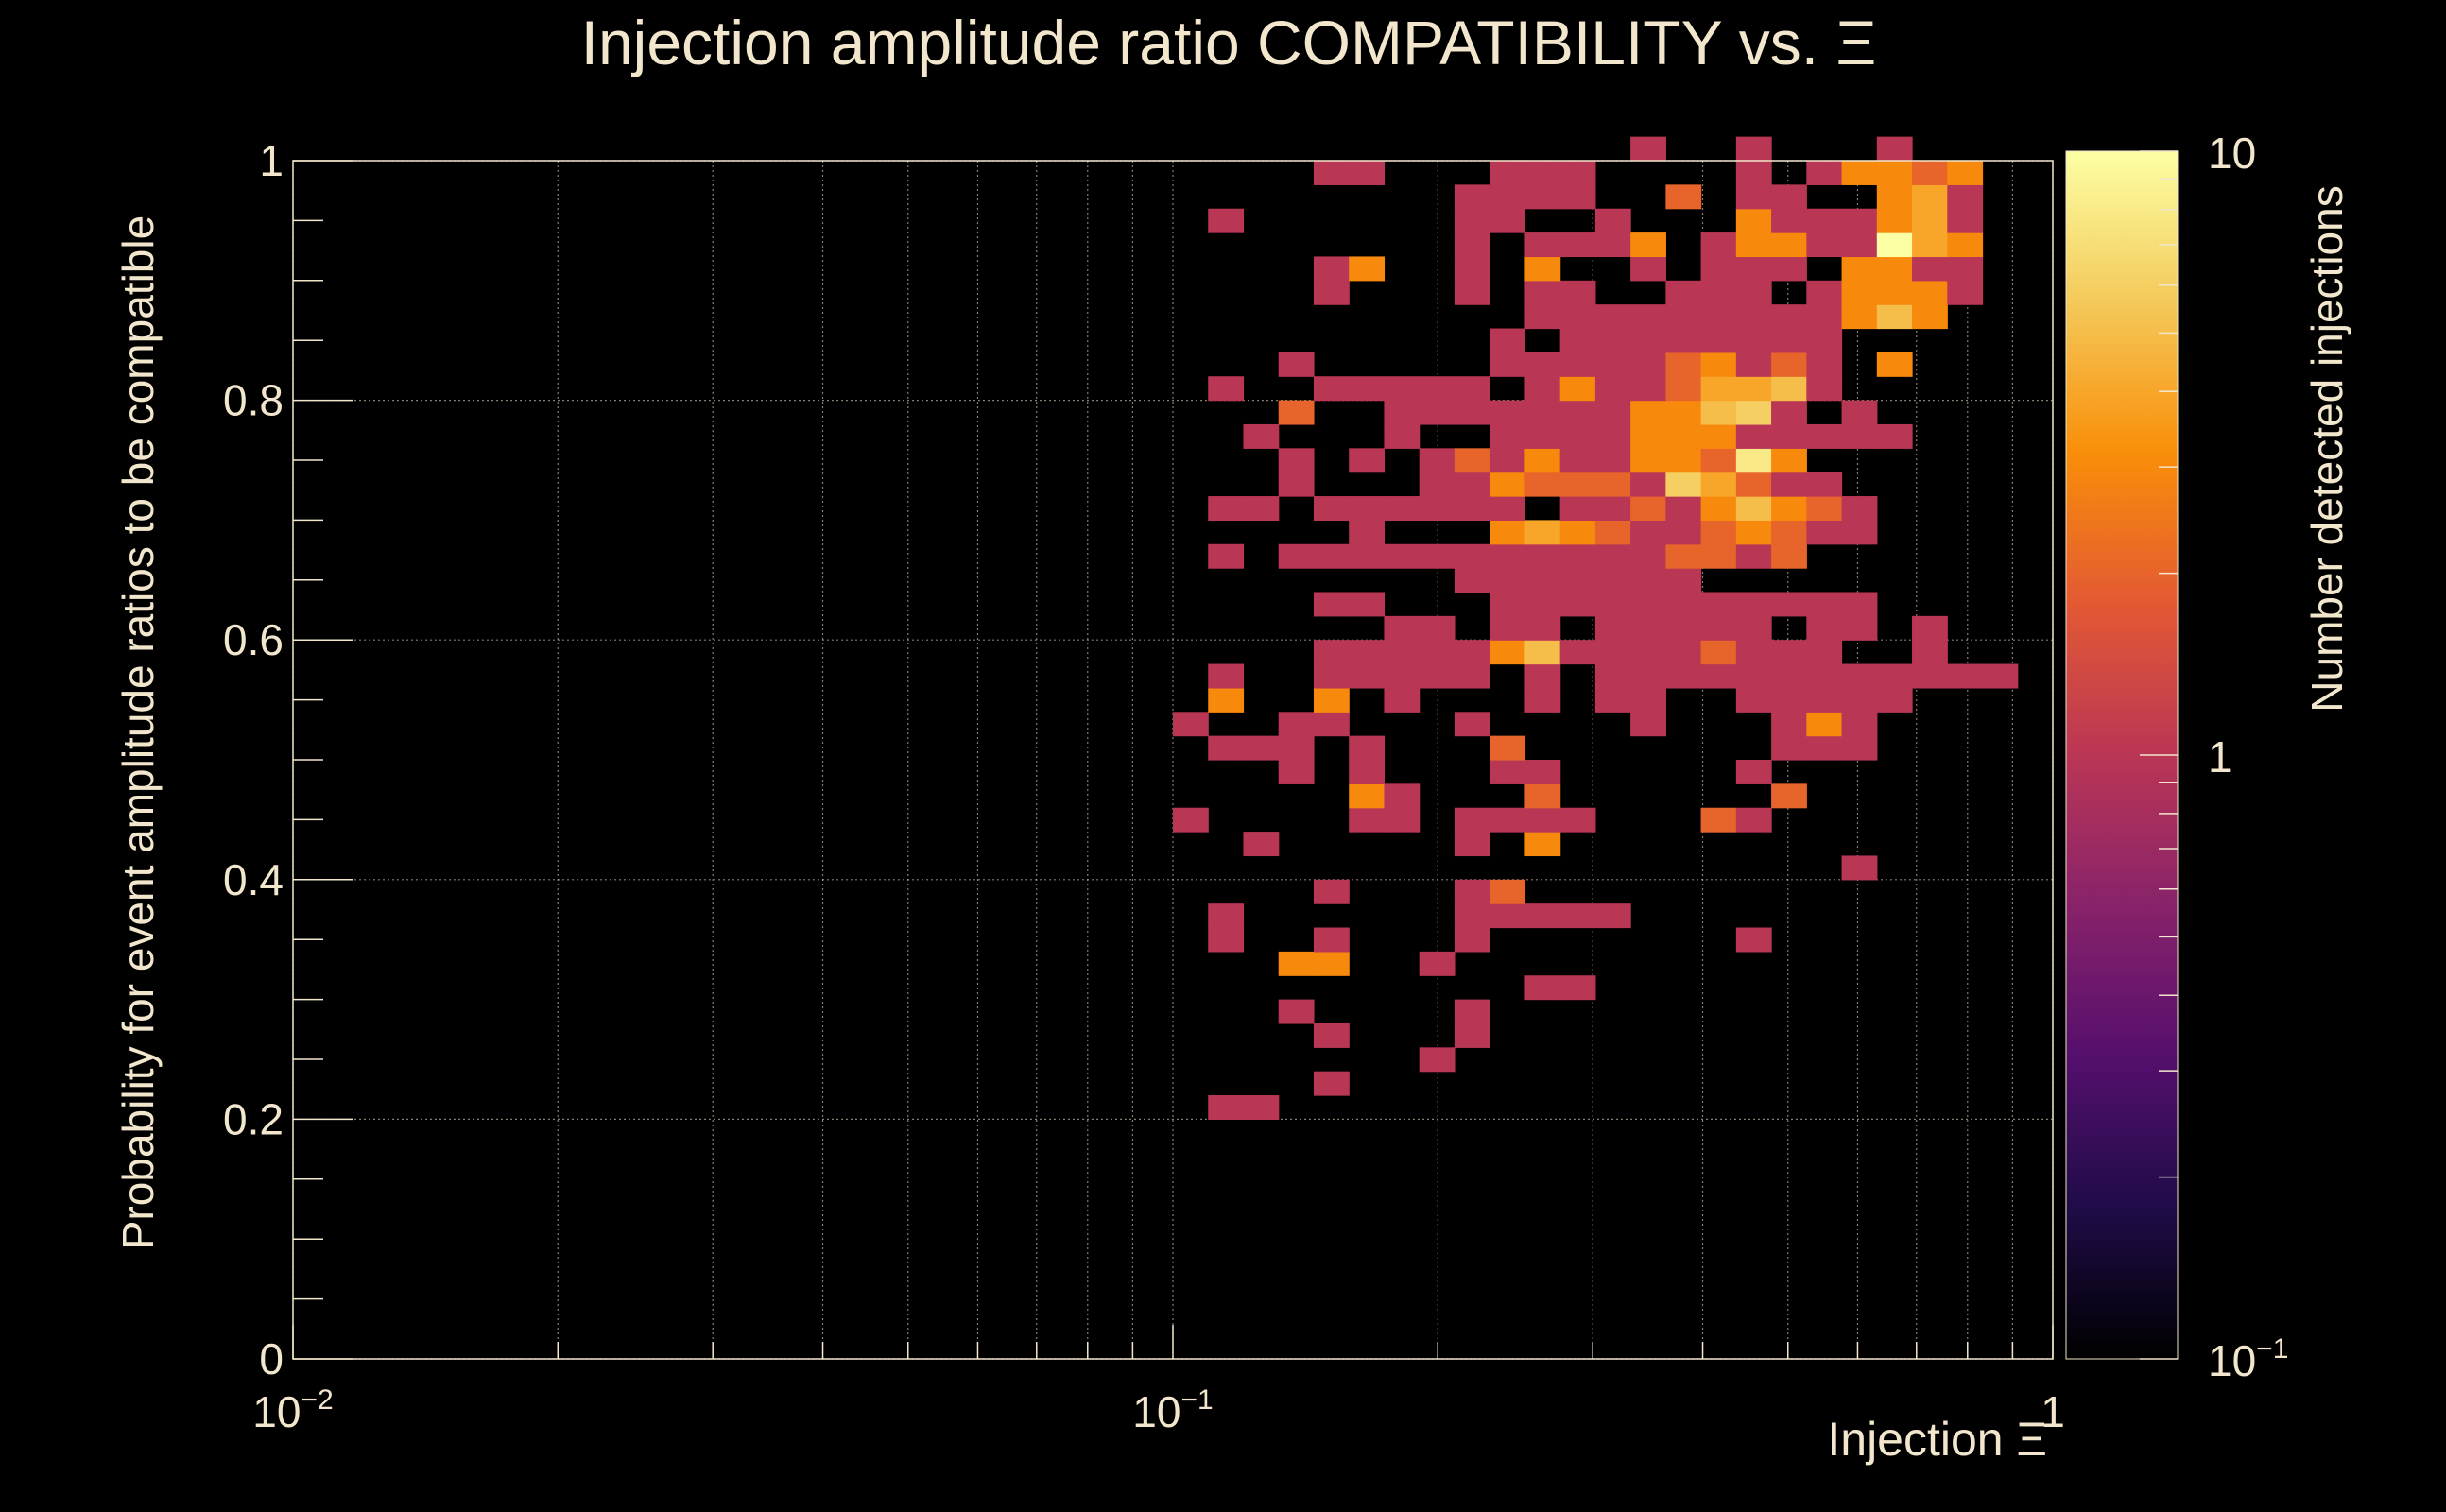 The height and width of the screenshot is (1512, 2446). Describe the element at coordinates (1937, 1439) in the screenshot. I see `x-axis-label: Injection Ξ` at that location.